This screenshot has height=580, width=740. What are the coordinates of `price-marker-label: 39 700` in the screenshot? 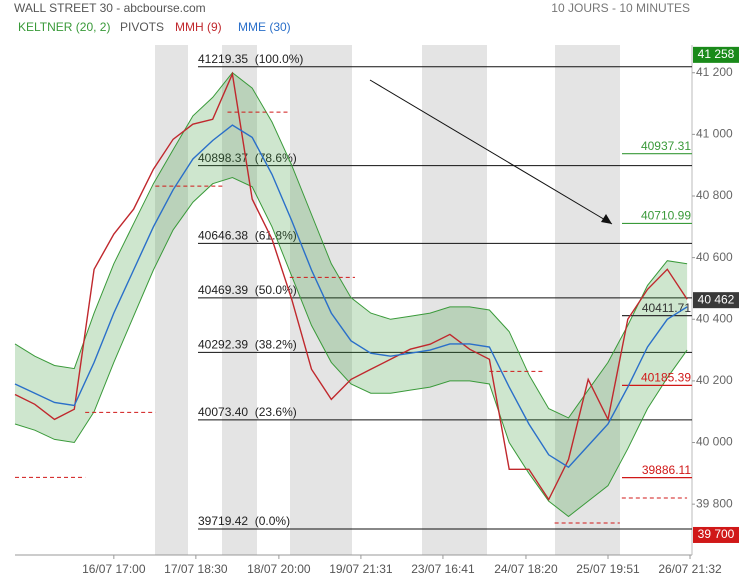 It's located at (716, 534).